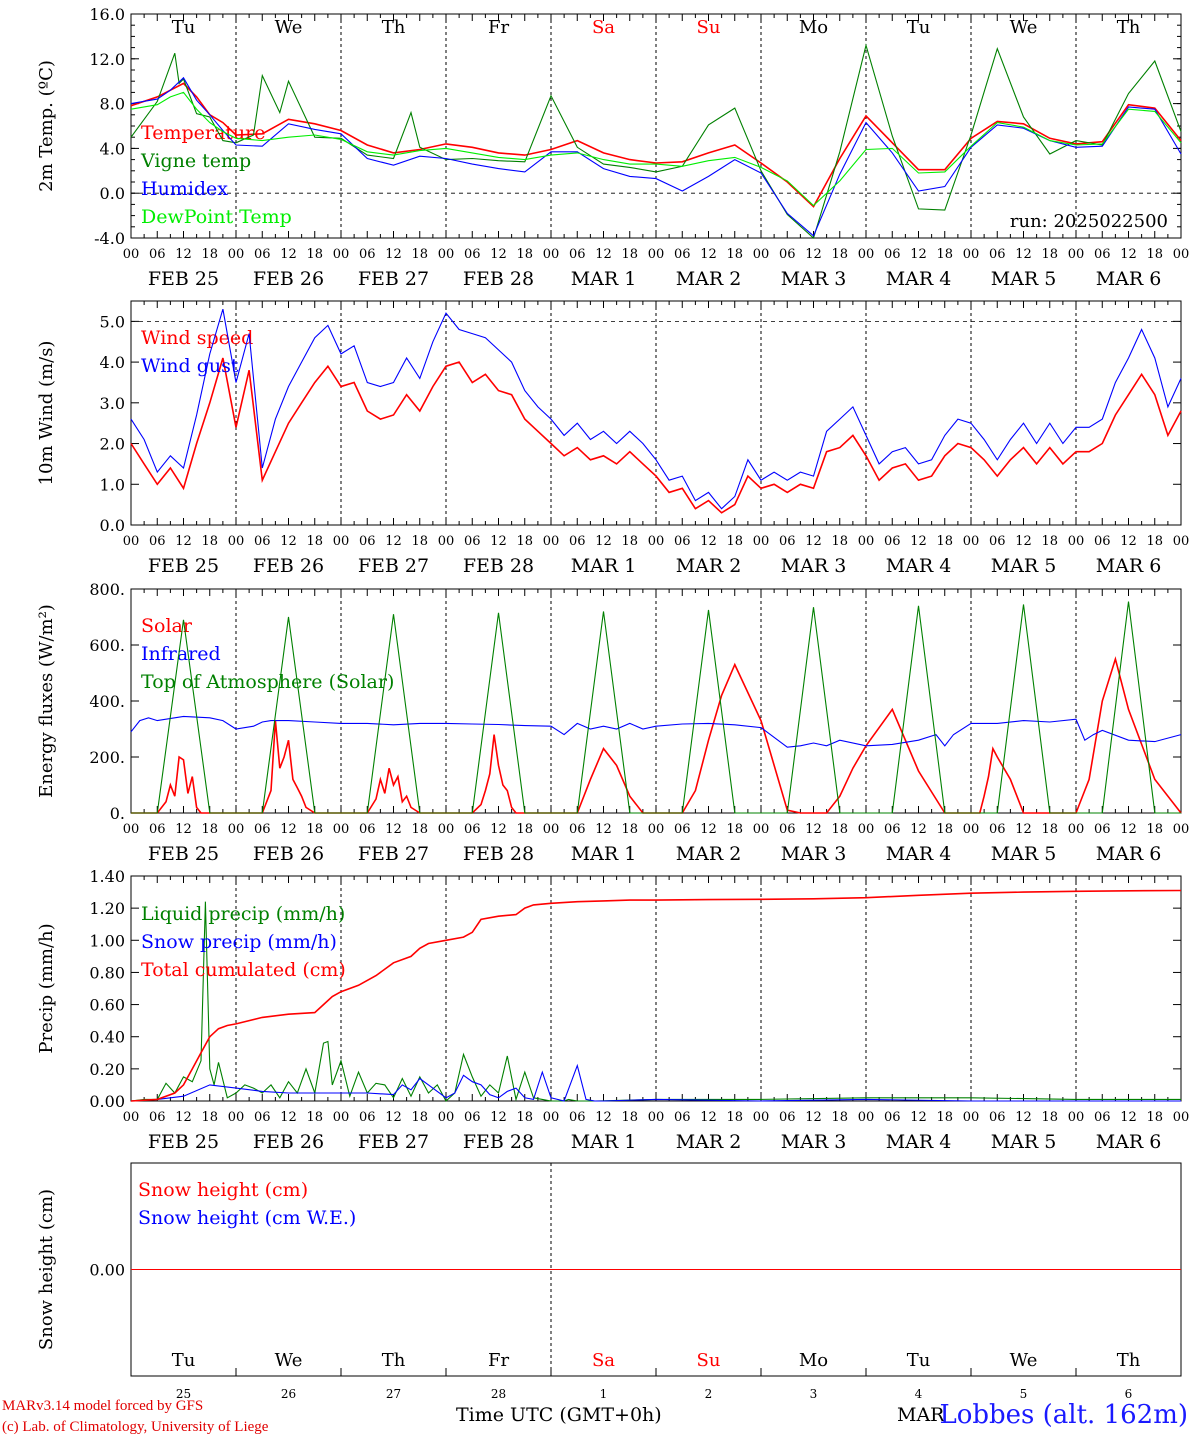  Describe the element at coordinates (656, 701) in the screenshot. I see `plot-frame` at that location.